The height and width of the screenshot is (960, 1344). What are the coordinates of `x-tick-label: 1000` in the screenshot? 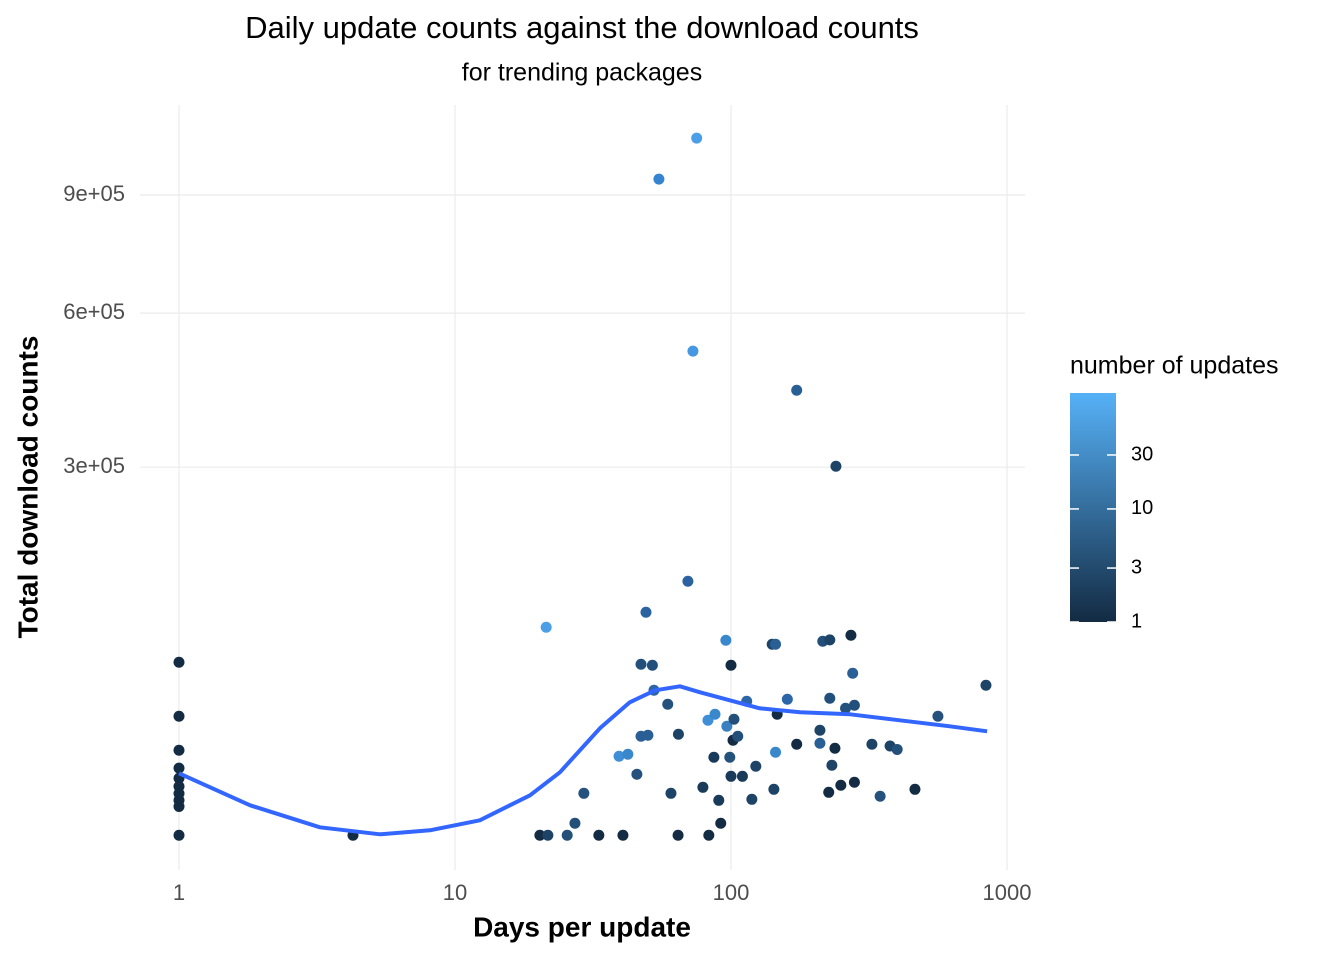 It's located at (1007, 892).